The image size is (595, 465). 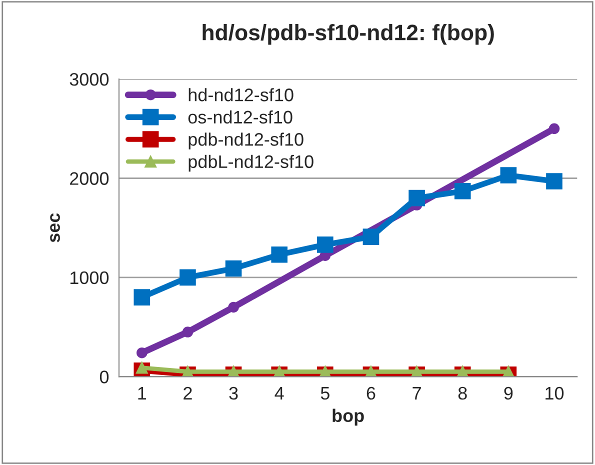 I want to click on y-tick-label: 3000, so click(x=89, y=79).